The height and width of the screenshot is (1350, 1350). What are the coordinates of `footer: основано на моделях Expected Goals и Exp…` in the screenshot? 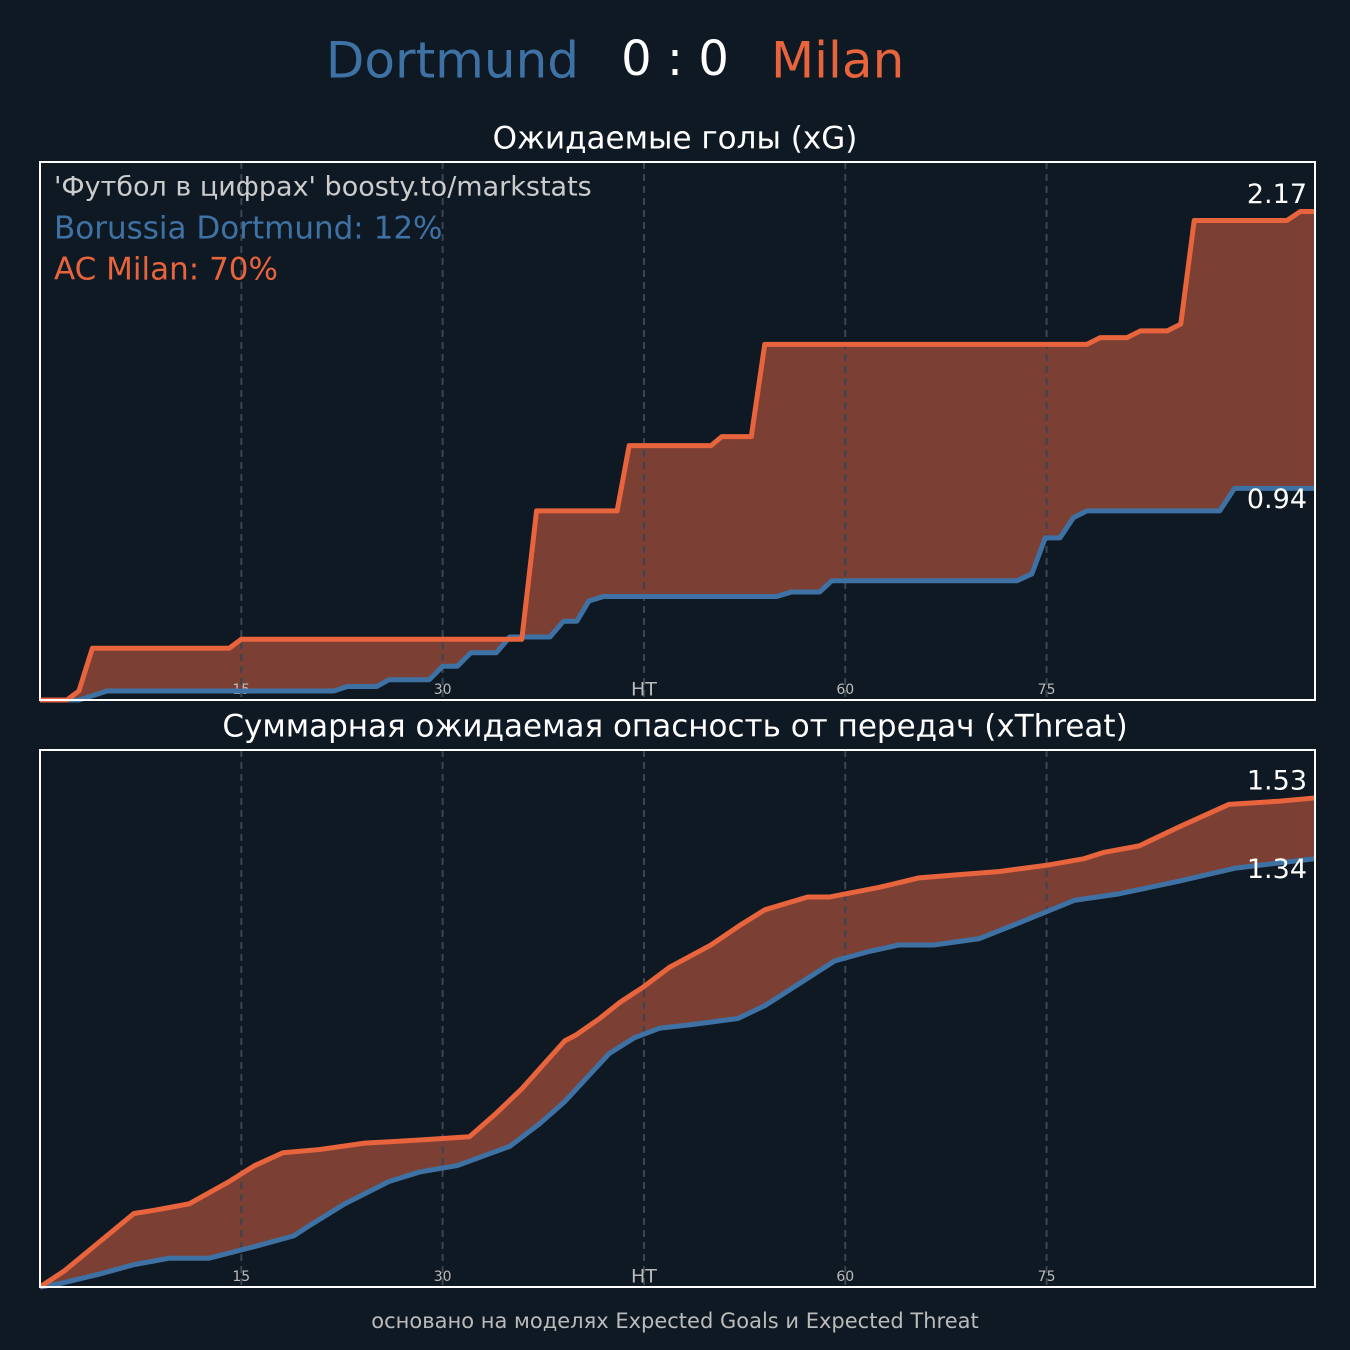 It's located at (674, 1321).